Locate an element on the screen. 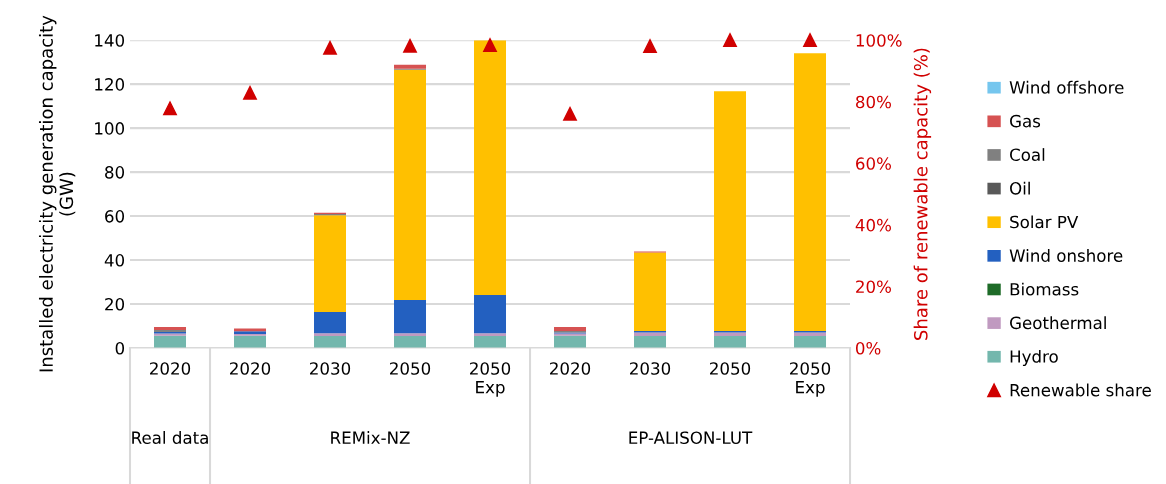 The image size is (1166, 484). text: Real data is located at coordinates (170, 438).